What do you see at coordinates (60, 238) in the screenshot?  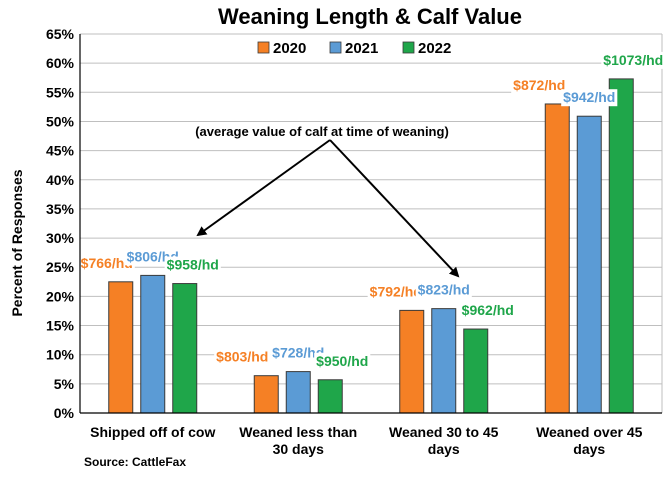 I see `y-tick-label: 30%` at bounding box center [60, 238].